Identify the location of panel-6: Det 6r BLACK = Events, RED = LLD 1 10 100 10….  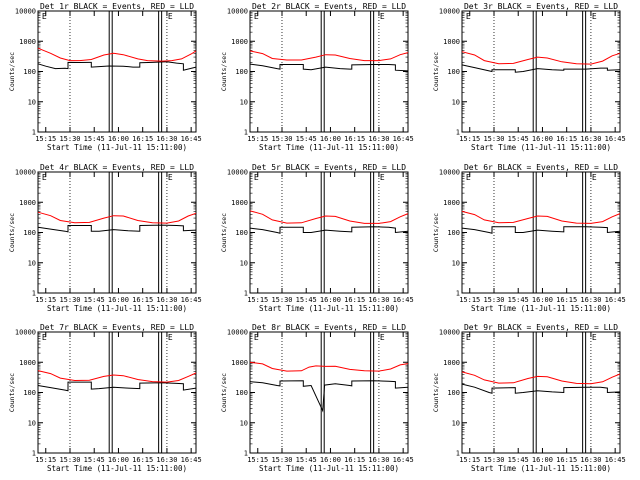
(529, 238).